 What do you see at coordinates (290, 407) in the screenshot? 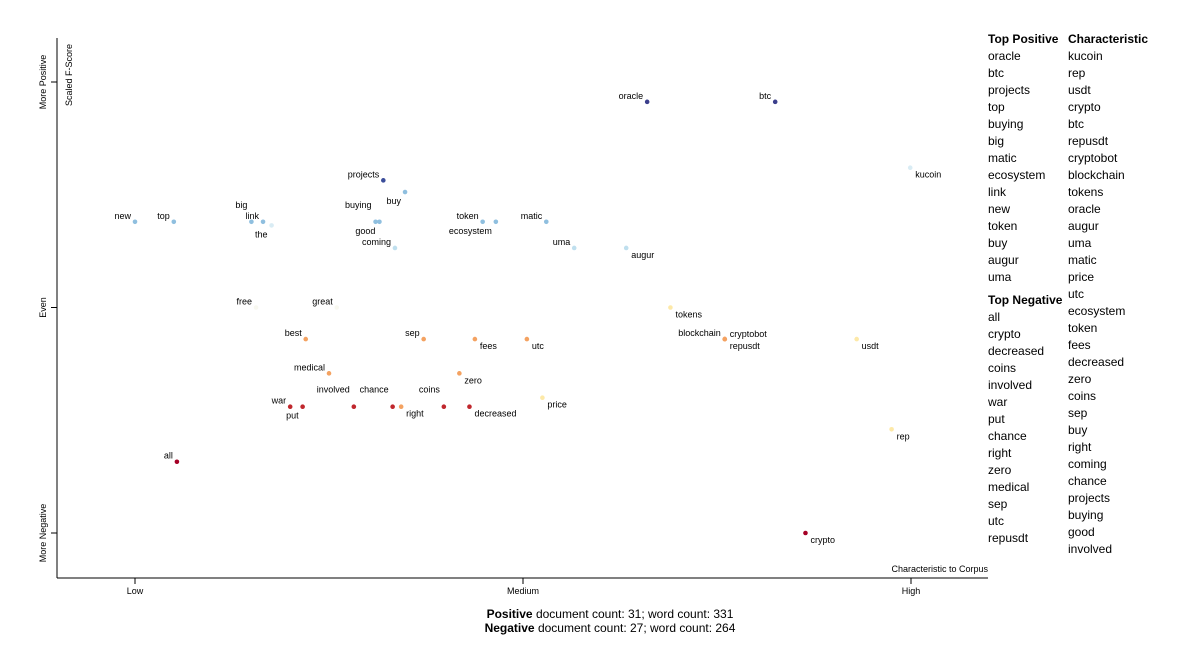
I see `data-point-war` at bounding box center [290, 407].